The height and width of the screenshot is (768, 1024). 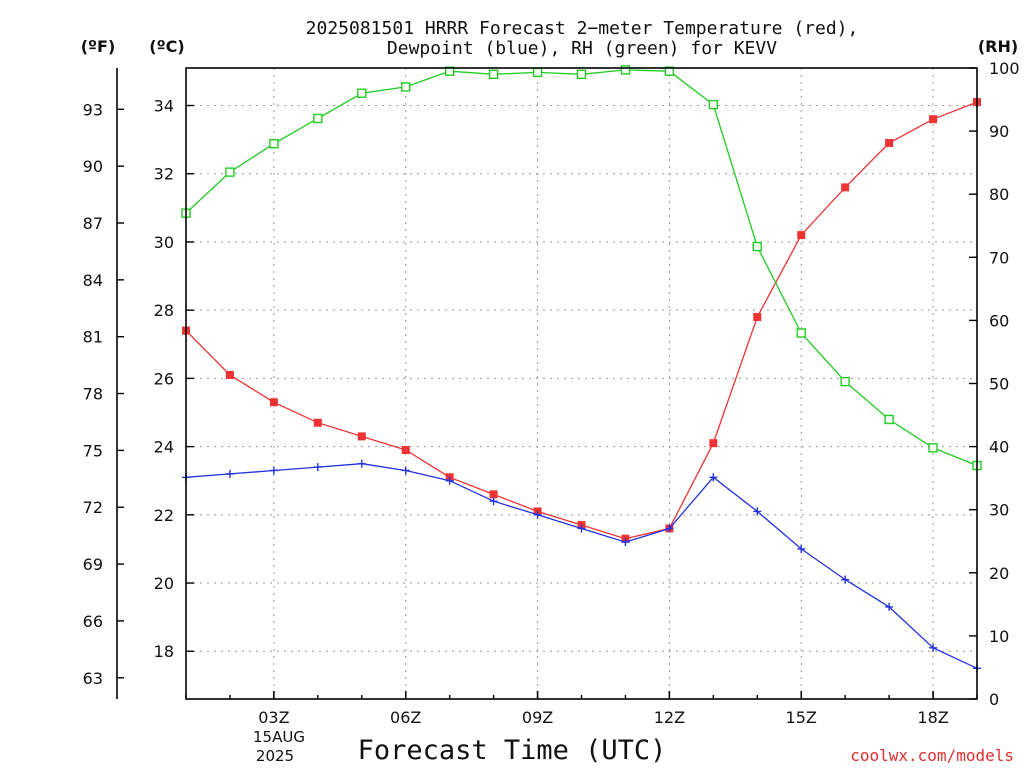 I want to click on fahrenheit-tick-label: 69, so click(x=93, y=564).